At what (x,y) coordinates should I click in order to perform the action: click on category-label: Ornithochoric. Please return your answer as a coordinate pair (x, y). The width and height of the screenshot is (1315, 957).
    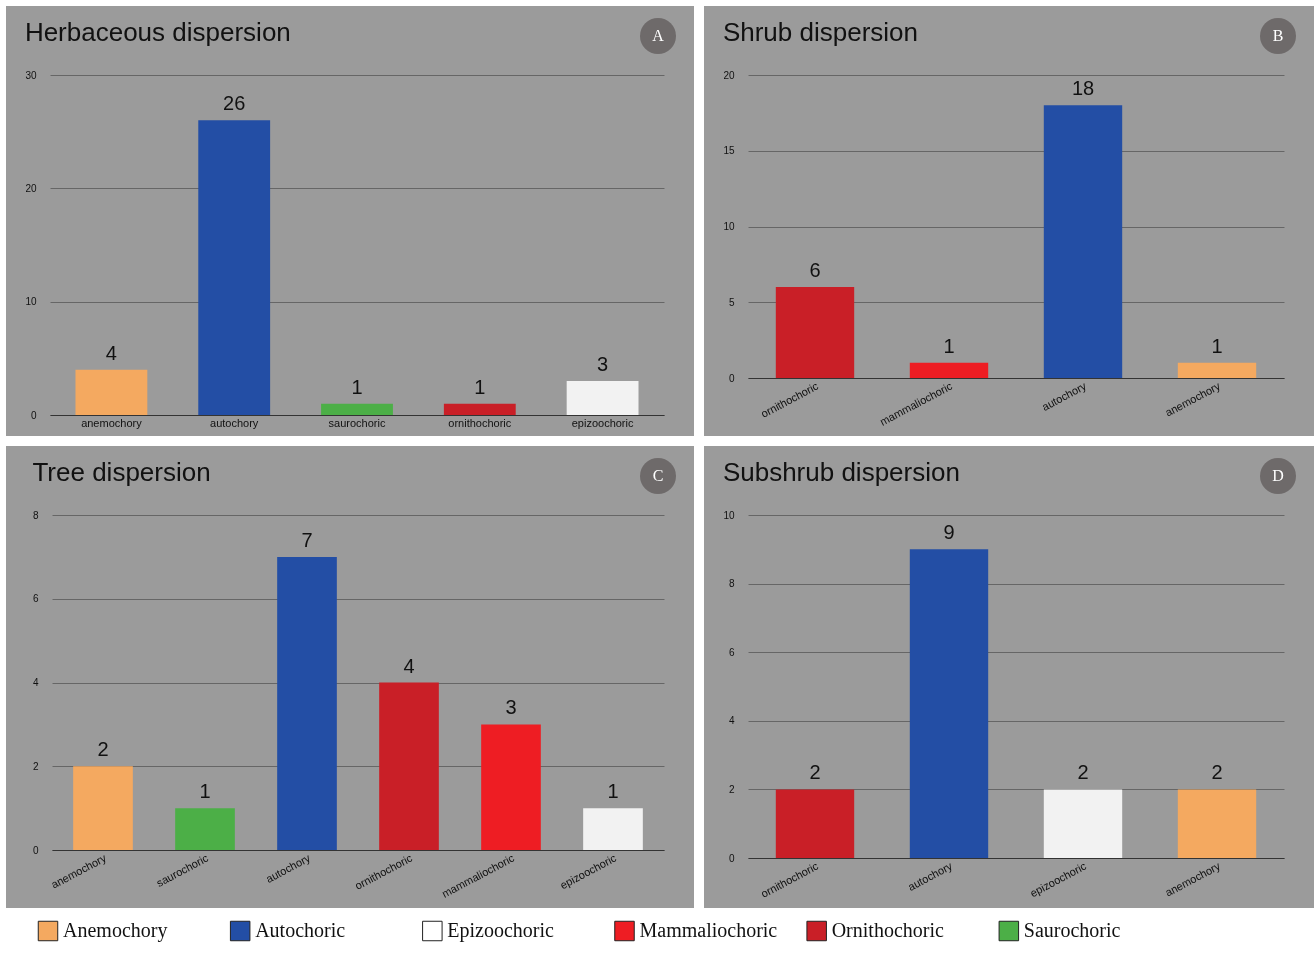
    Looking at the image, I should click on (887, 930).